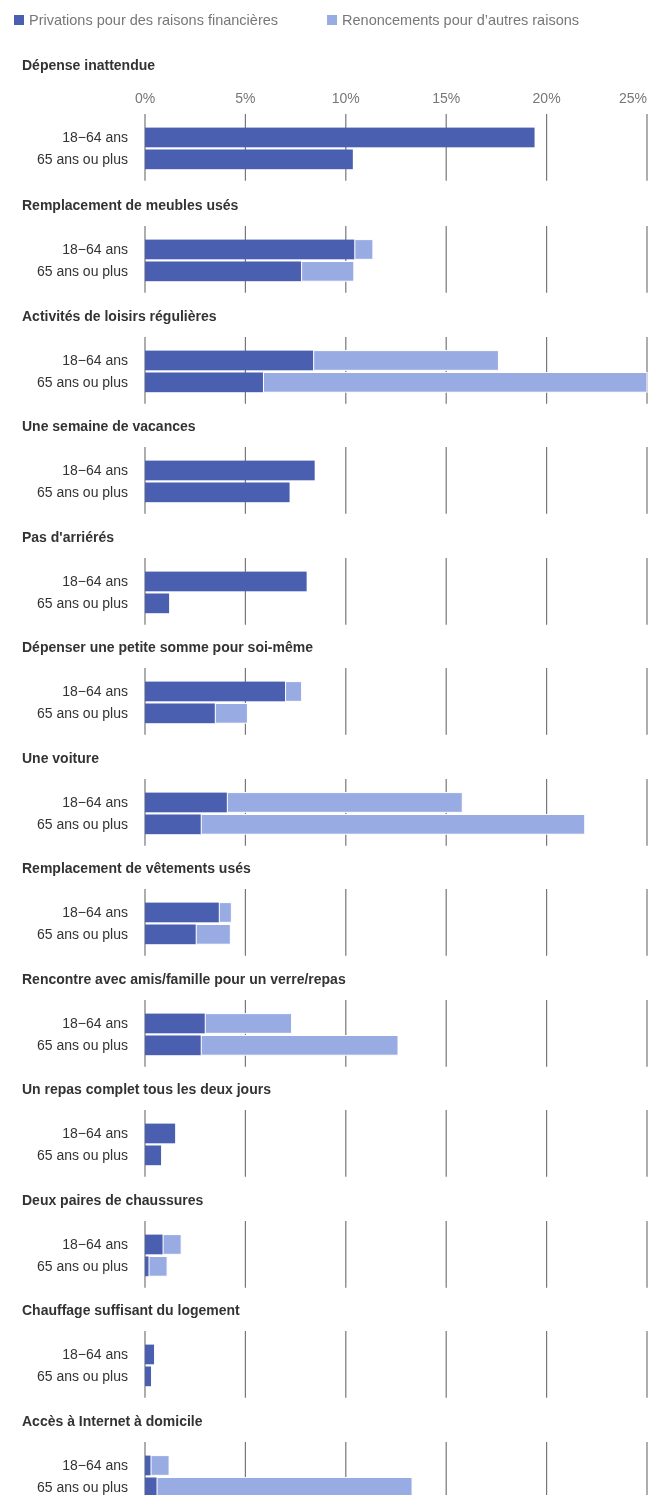  I want to click on x-tick-label: 10%, so click(345, 97).